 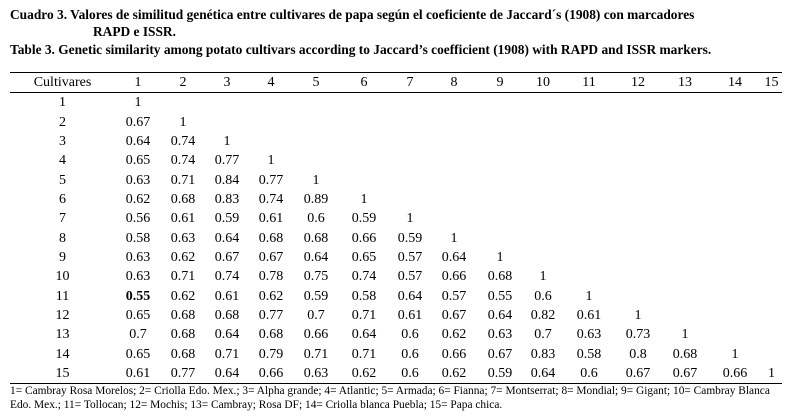 I want to click on row-header-label: Cultivares, so click(x=62, y=82).